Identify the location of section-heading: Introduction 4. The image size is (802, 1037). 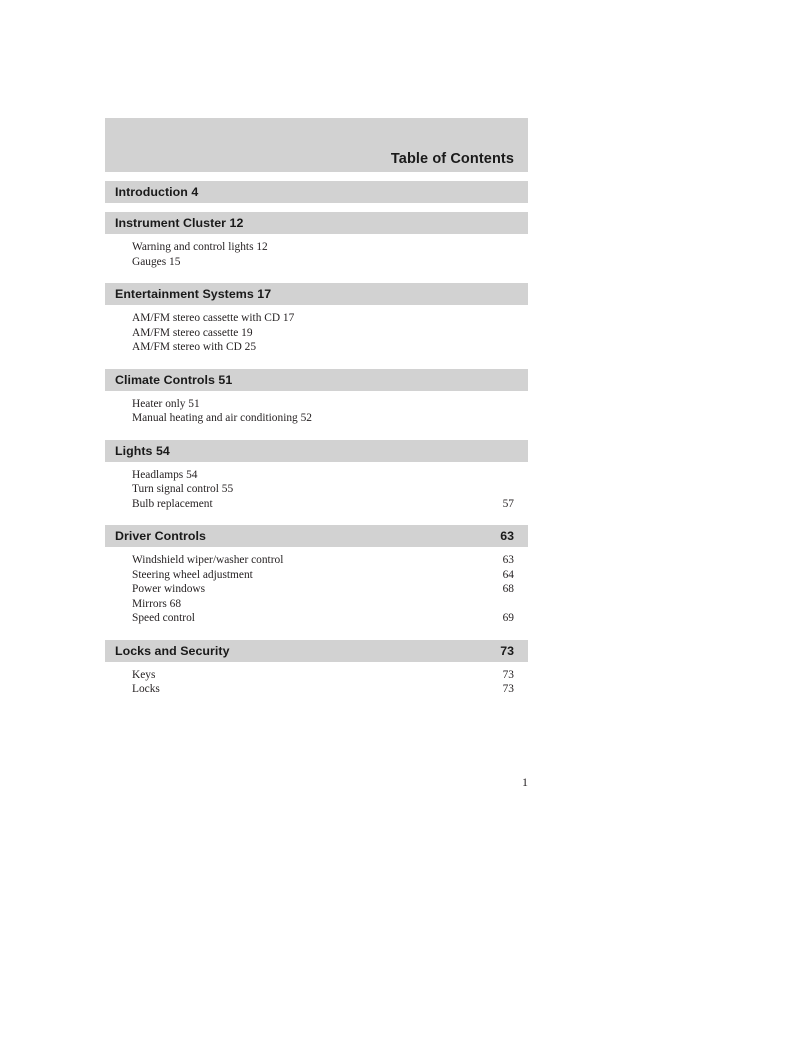
(316, 192).